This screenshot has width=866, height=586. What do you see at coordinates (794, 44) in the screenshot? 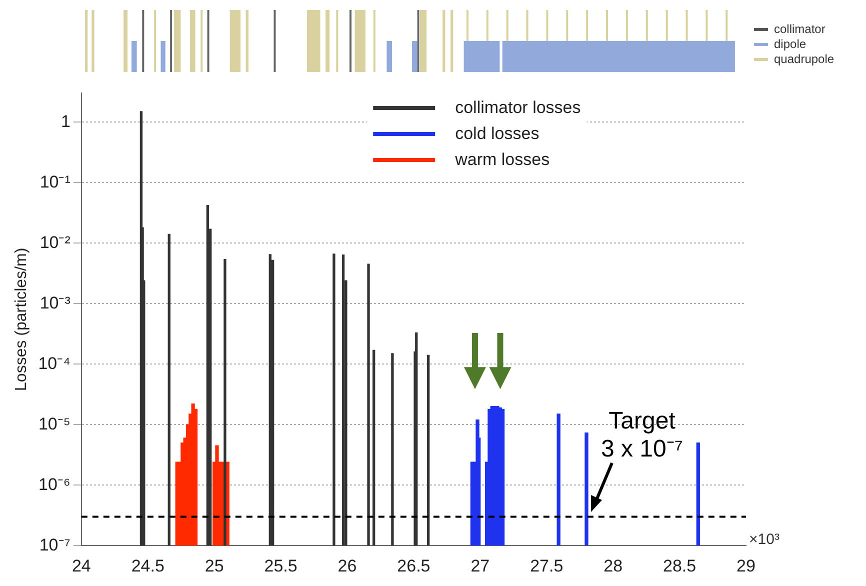
I see `layout-key: collimator dipole quadrupole` at bounding box center [794, 44].